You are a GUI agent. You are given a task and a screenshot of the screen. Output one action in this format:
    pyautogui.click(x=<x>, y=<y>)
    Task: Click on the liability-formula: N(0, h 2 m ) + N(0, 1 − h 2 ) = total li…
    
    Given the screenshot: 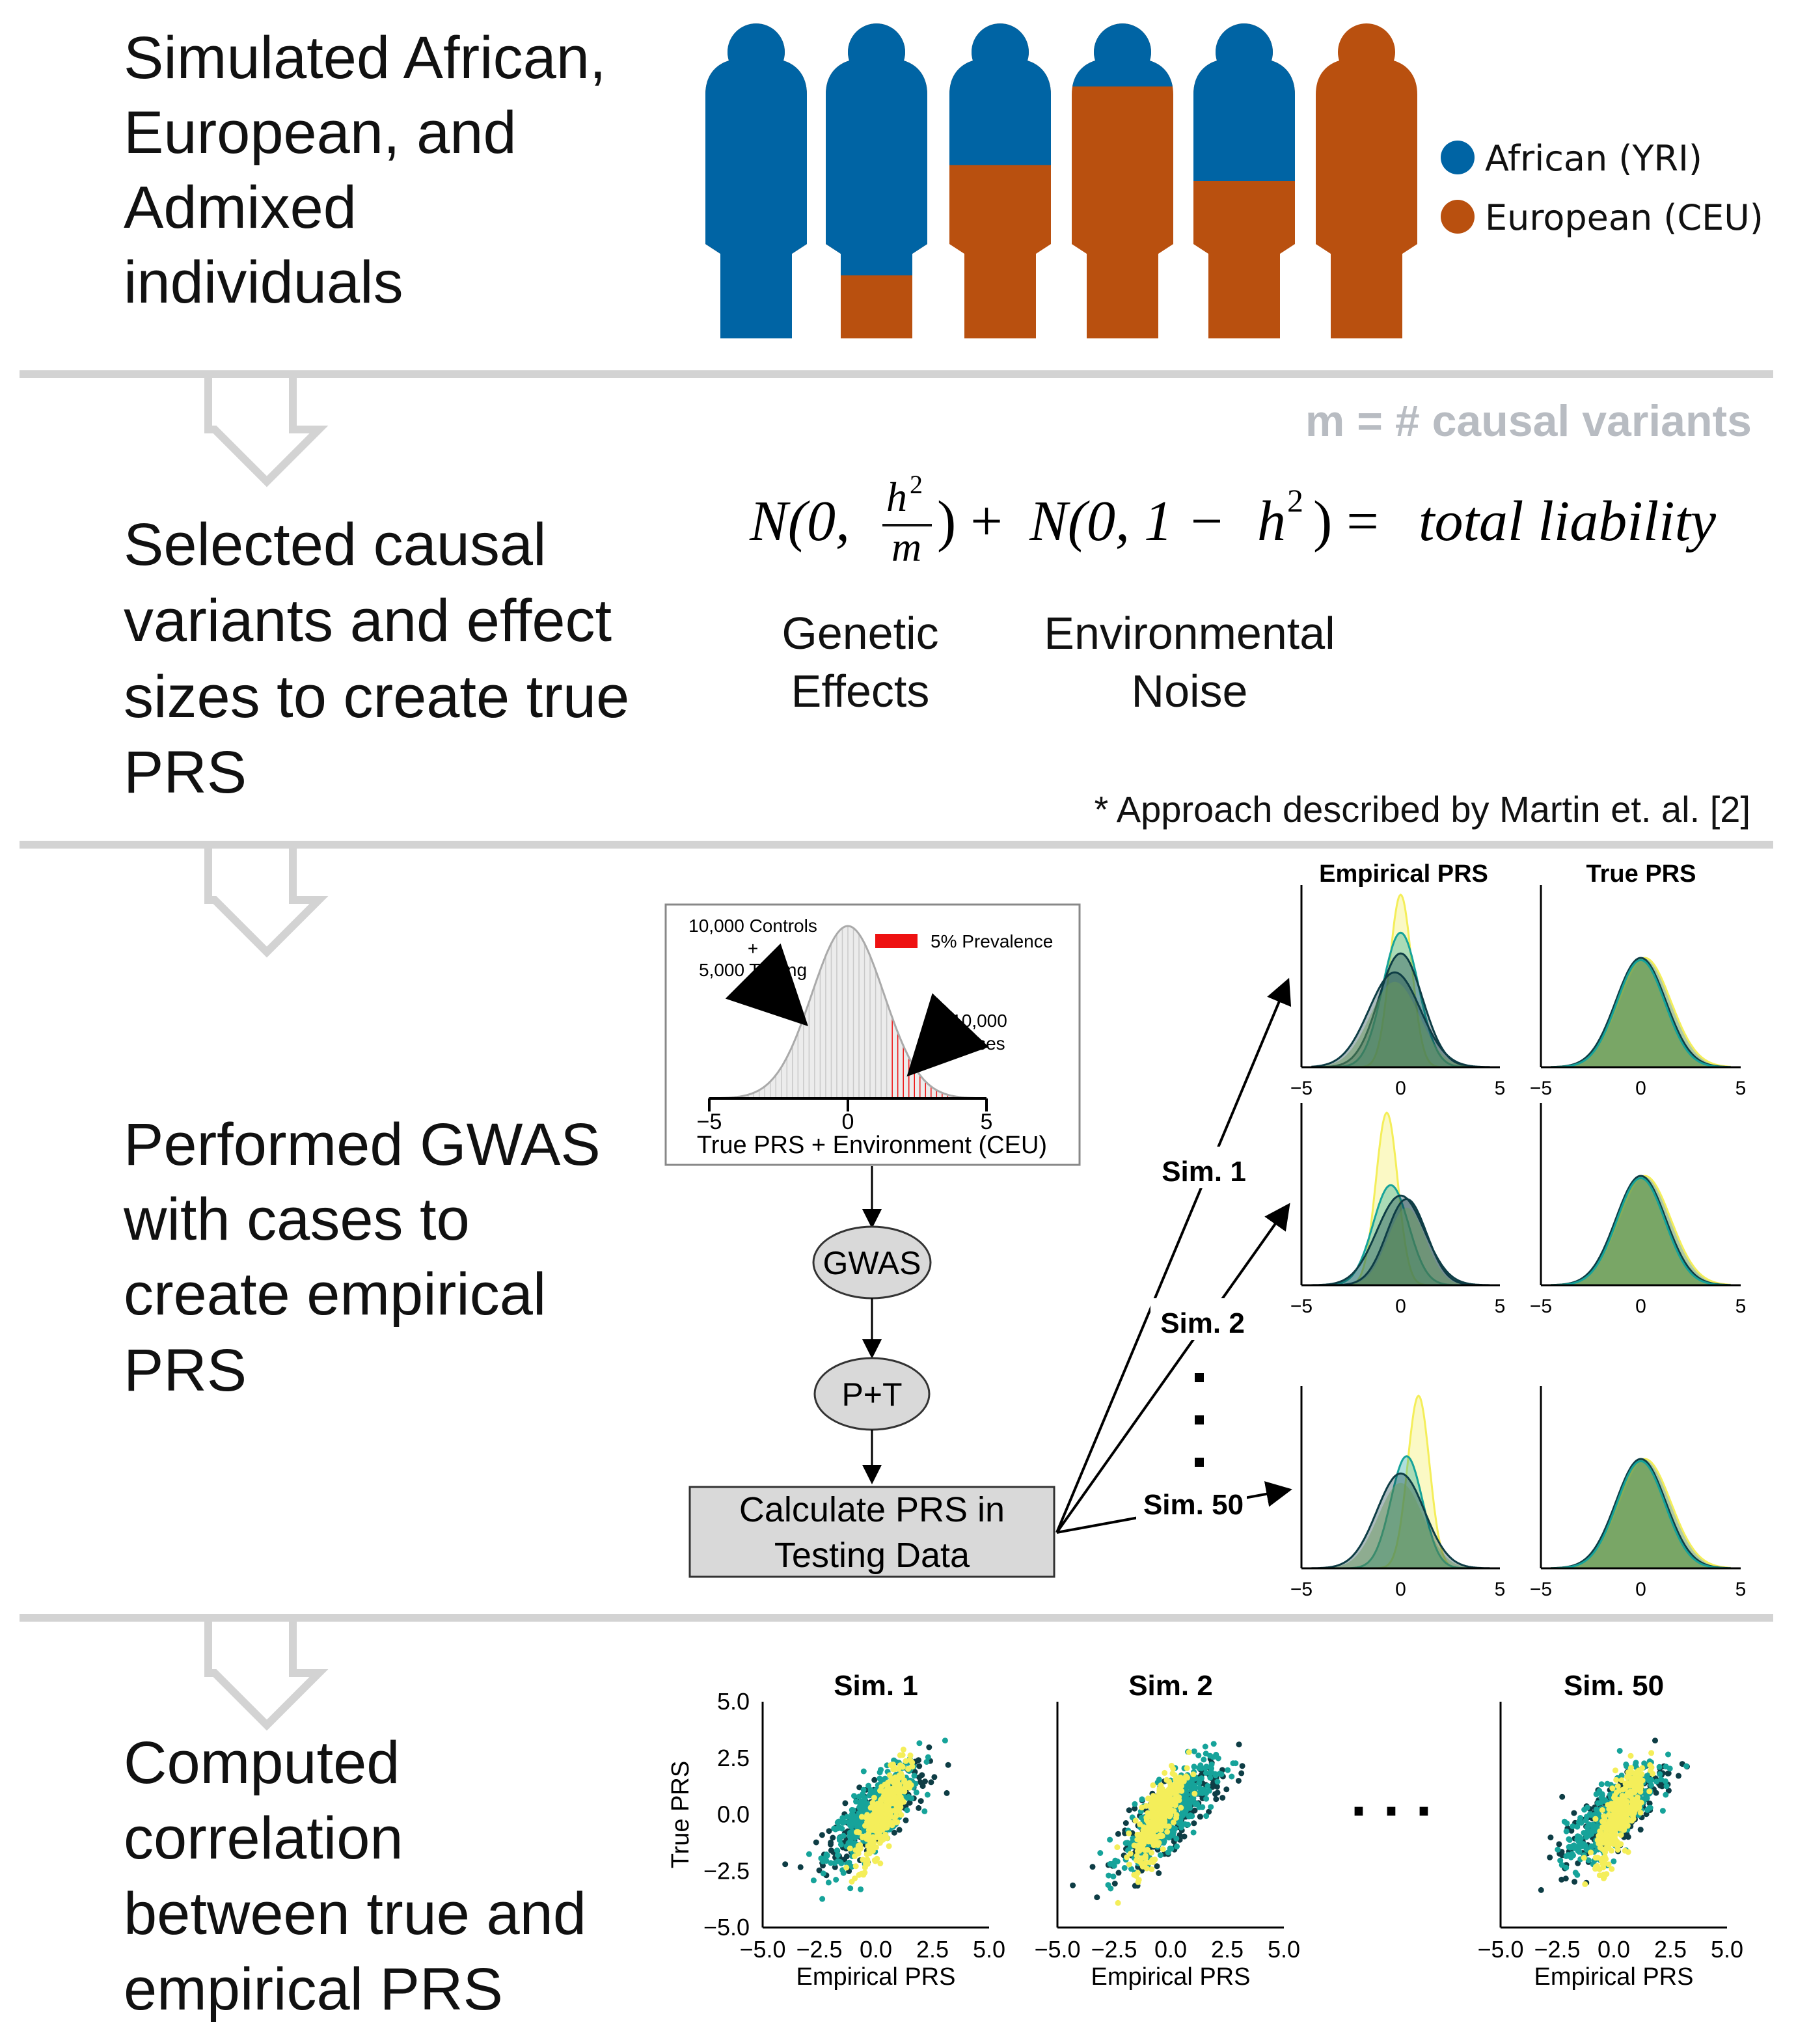 What is the action you would take?
    pyautogui.click(x=1233, y=520)
    